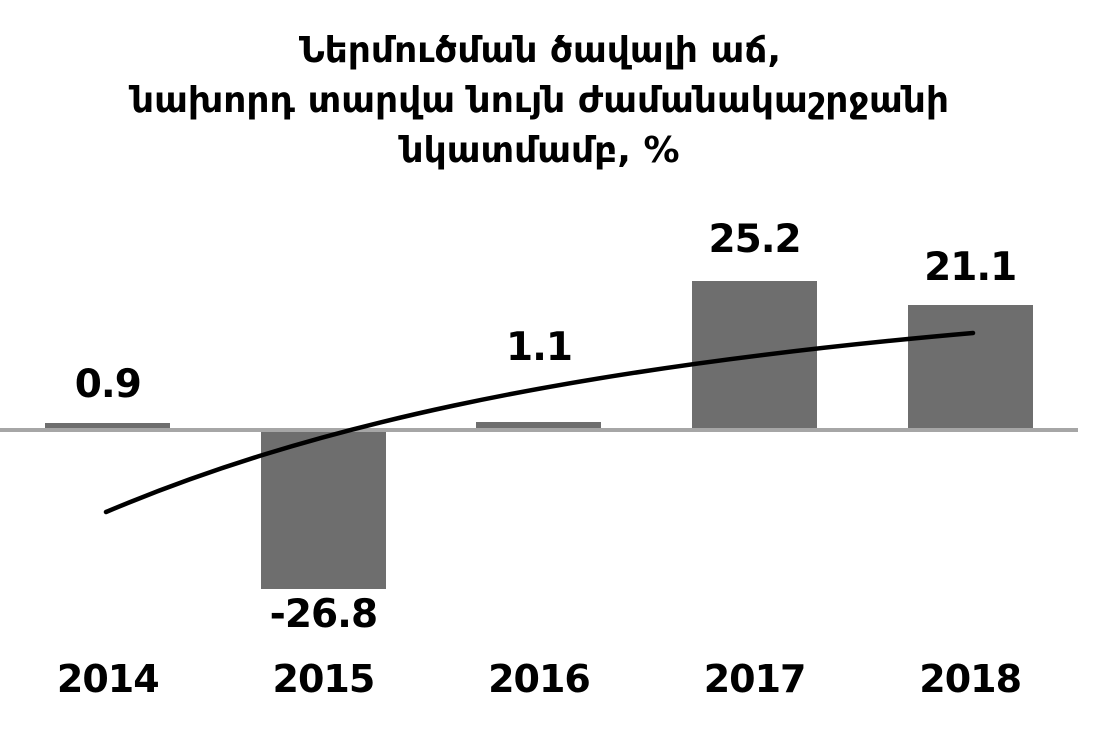  Describe the element at coordinates (539, 424) in the screenshot. I see `bar-2016` at that location.